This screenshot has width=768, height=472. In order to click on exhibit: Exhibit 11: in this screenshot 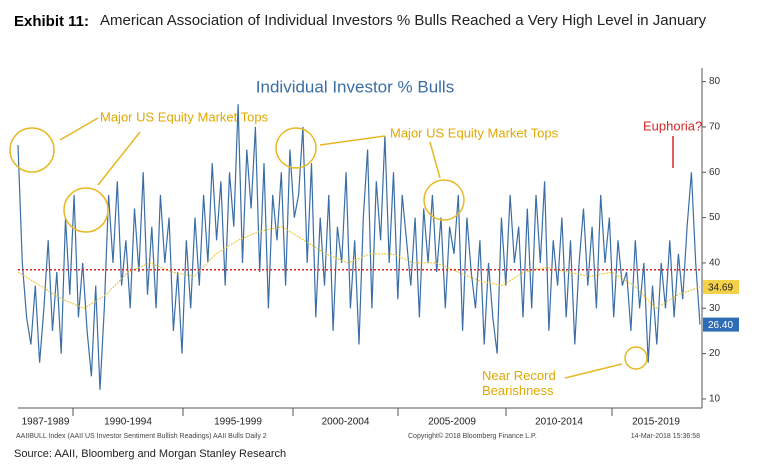, I will do `click(51, 21)`.